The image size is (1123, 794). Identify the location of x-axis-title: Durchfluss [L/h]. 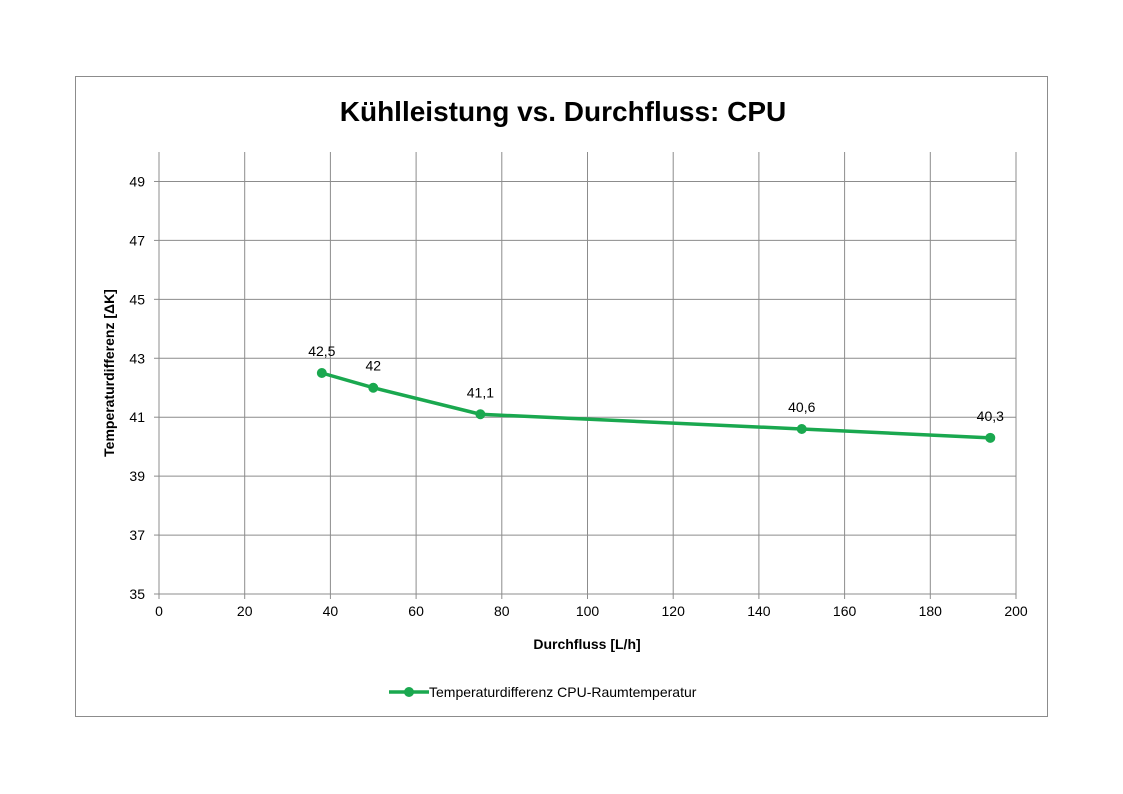
(586, 644).